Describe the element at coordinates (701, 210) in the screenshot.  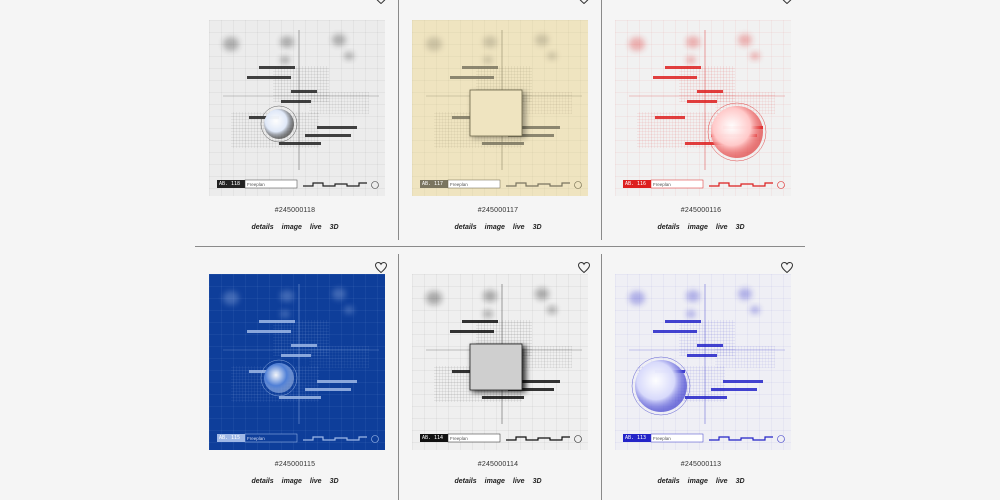
I see `token-id: #245000116` at that location.